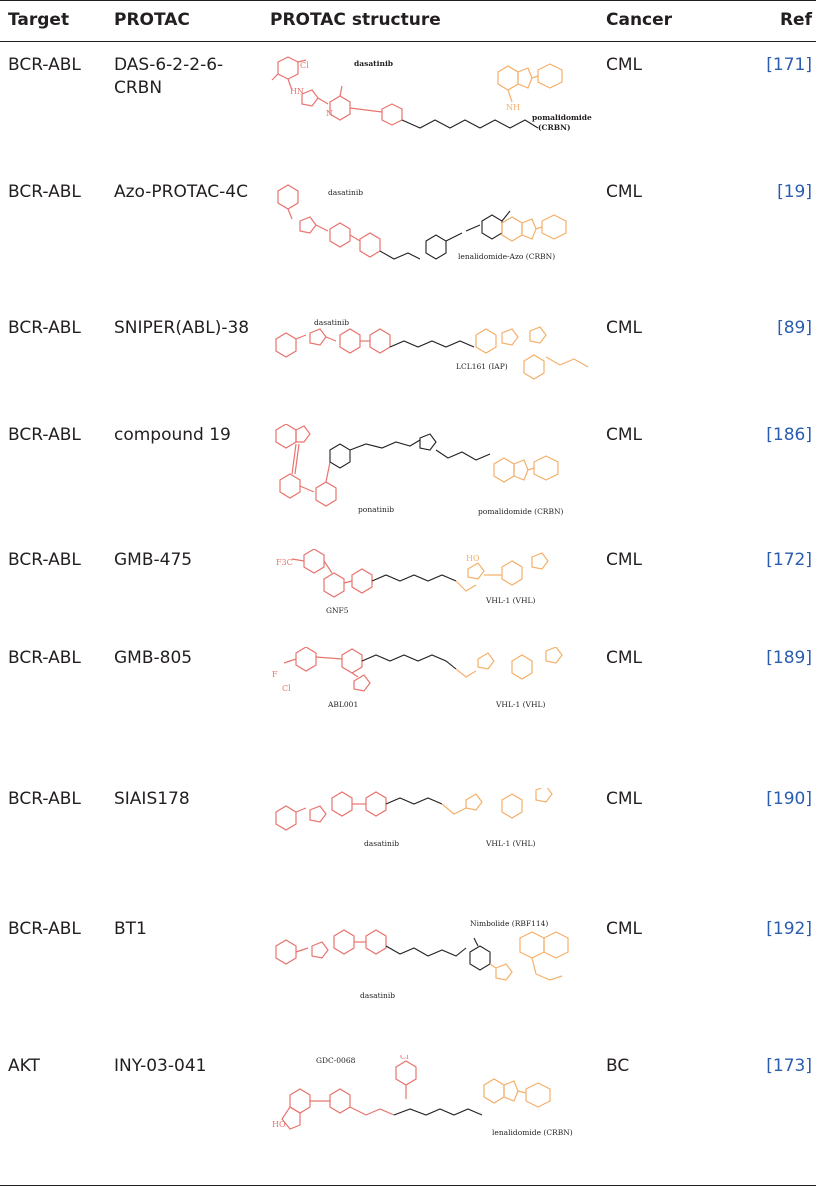 The width and height of the screenshot is (816, 1186). Describe the element at coordinates (521, 511) in the screenshot. I see `e3-label: pomalidomide (CRBN)` at that location.